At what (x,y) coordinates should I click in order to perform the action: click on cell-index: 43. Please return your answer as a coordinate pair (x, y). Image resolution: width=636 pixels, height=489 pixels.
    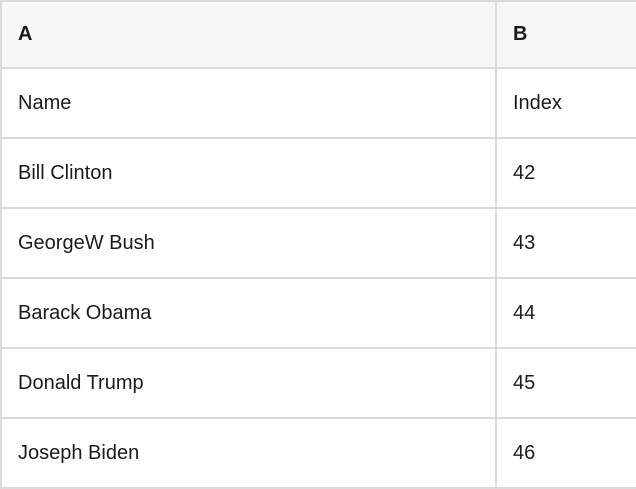
    Looking at the image, I should click on (524, 242).